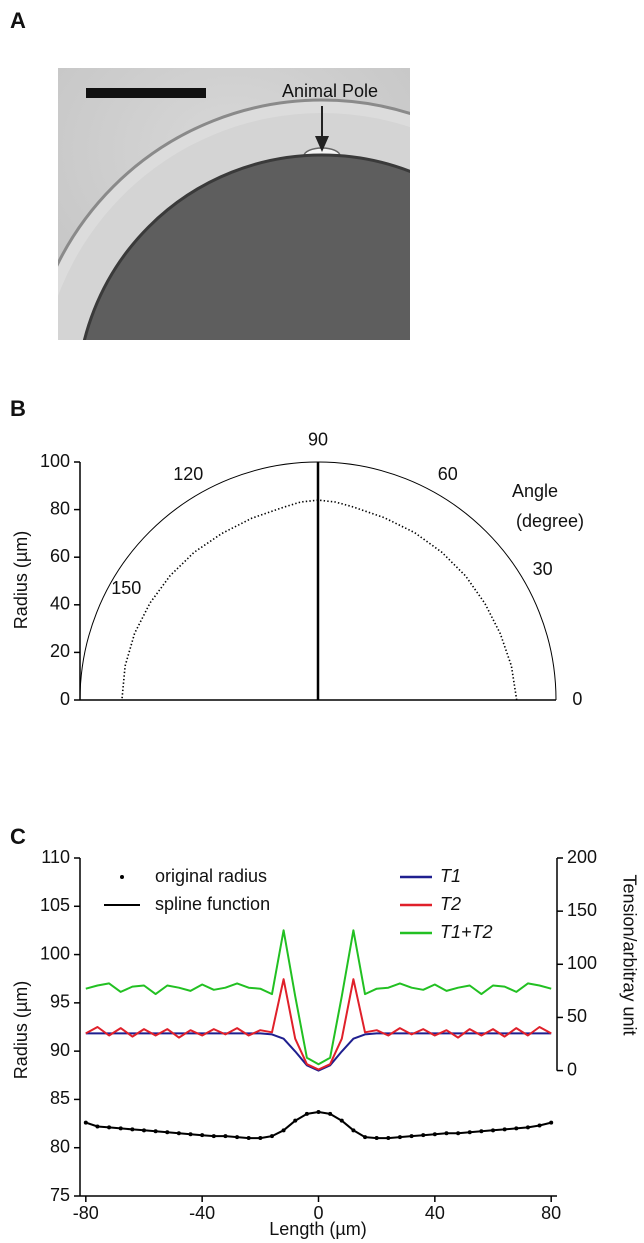 Image resolution: width=644 pixels, height=1243 pixels. I want to click on y2-axis-label: Tension/arbitray unit, so click(629, 954).